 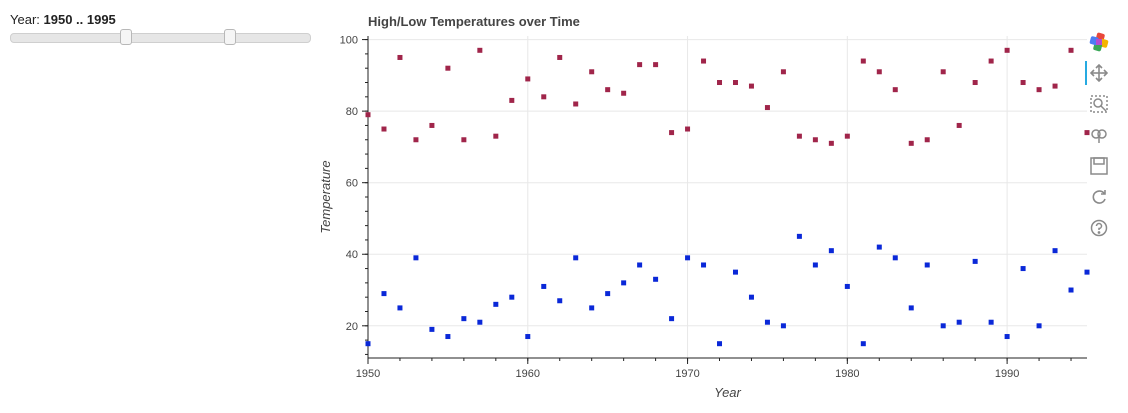 What do you see at coordinates (229, 37) in the screenshot?
I see `slider-end-handle` at bounding box center [229, 37].